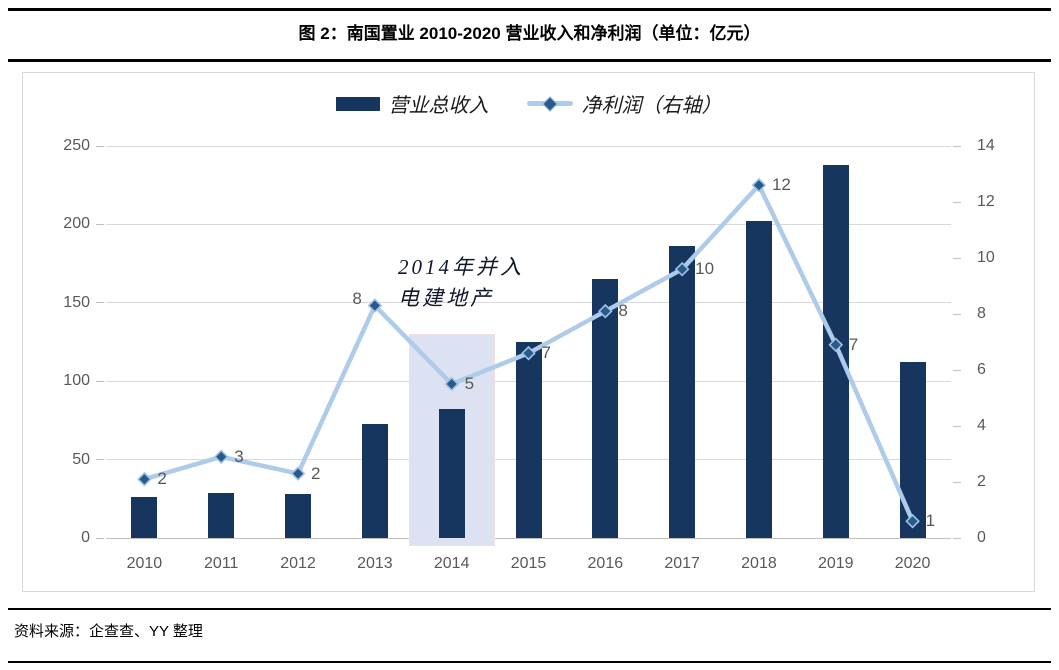 This screenshot has height=670, width=1059. I want to click on right-axis-tick-label: 8, so click(981, 313).